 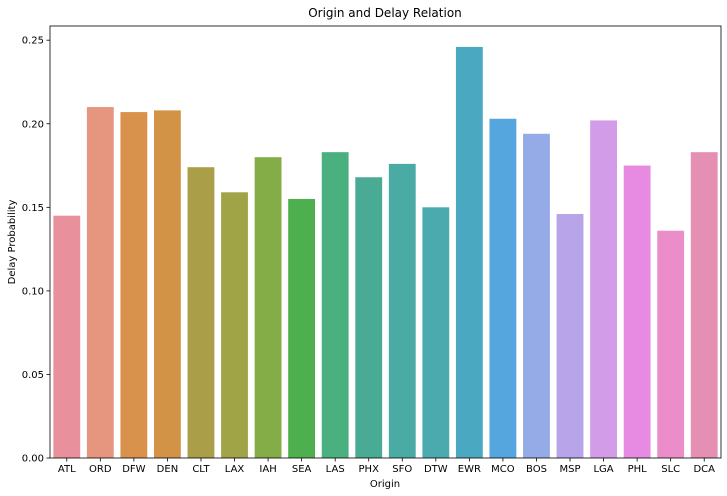 What do you see at coordinates (302, 328) in the screenshot?
I see `bar-sea` at bounding box center [302, 328].